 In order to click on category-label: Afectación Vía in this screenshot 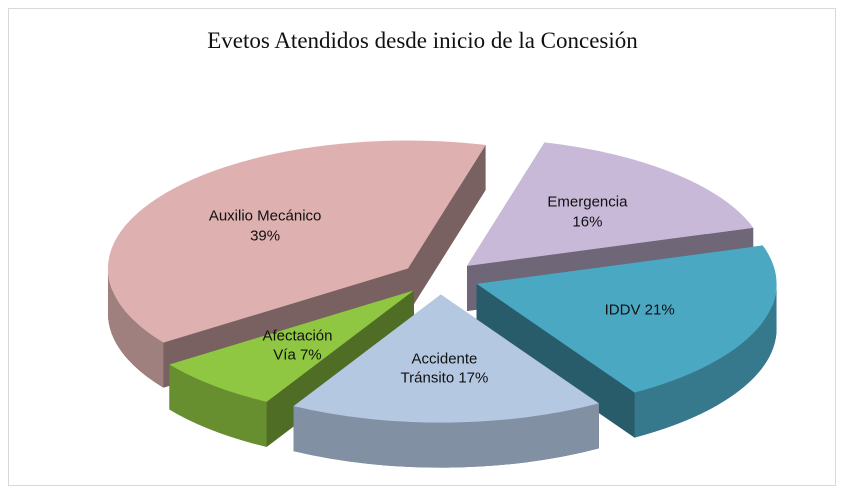, I will do `click(297, 345)`.